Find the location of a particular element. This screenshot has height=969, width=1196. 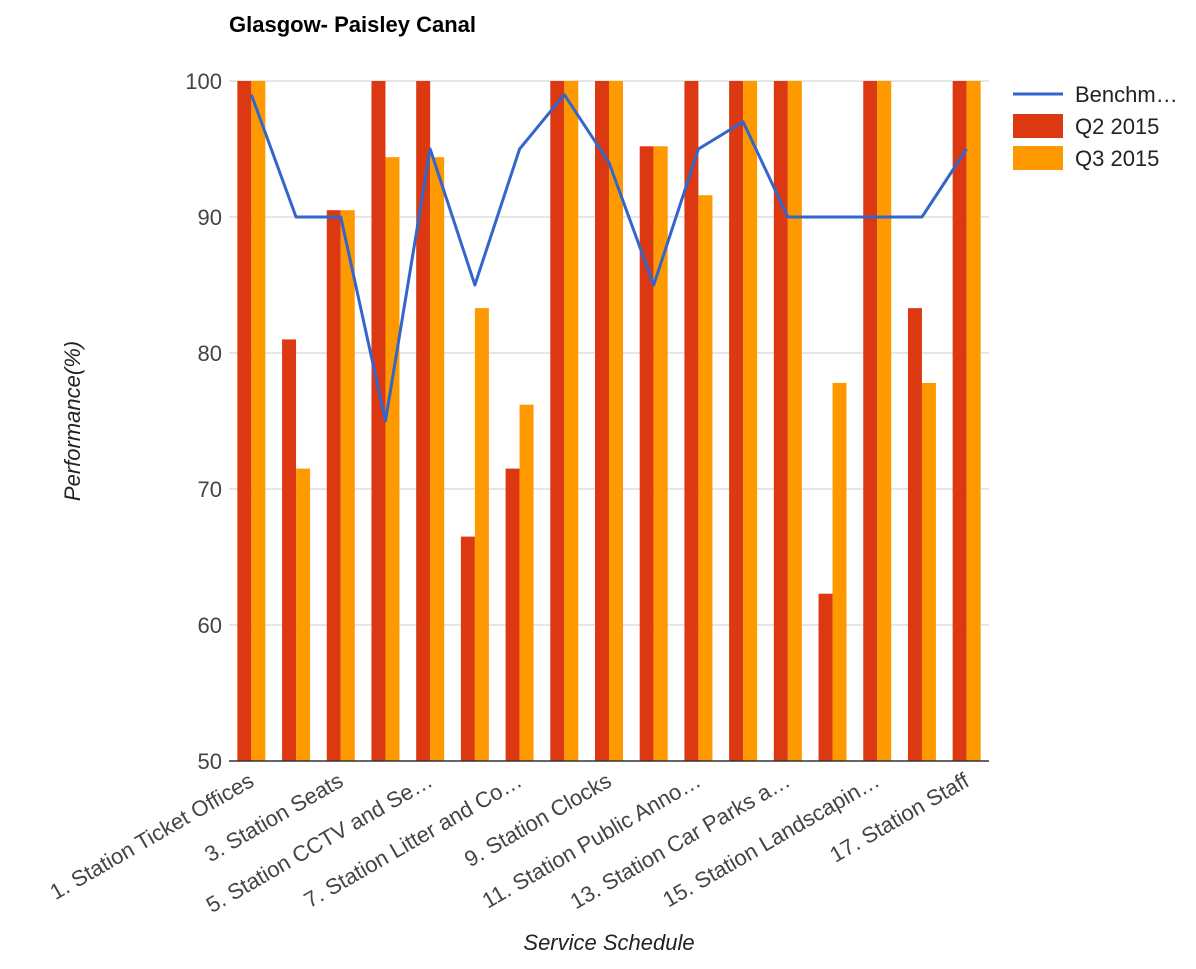

legend: Benchm… Q2 2015 Q3 2015 is located at coordinates (1095, 126).